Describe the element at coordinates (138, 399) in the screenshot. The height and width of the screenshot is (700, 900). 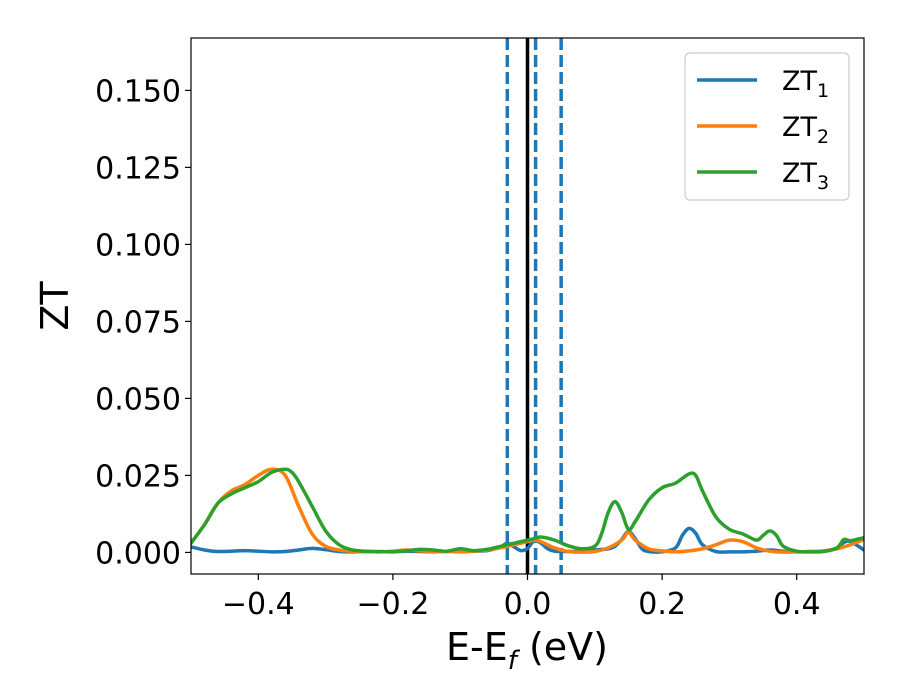
I see `y-tick-label: 0.050` at that location.